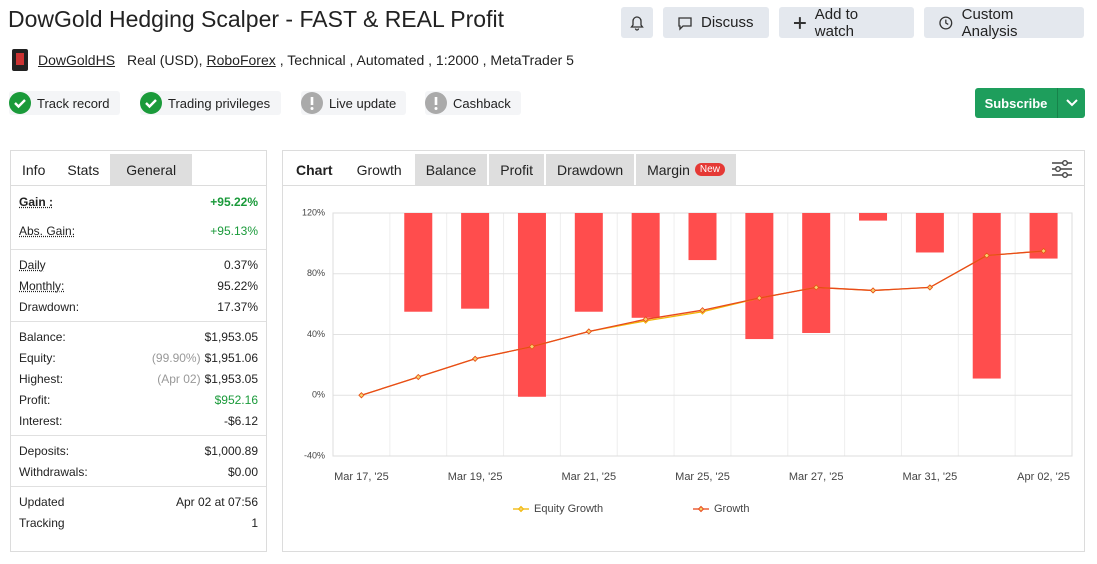 This screenshot has width=1097, height=564. Describe the element at coordinates (946, 22) in the screenshot. I see `clock-icon` at that location.